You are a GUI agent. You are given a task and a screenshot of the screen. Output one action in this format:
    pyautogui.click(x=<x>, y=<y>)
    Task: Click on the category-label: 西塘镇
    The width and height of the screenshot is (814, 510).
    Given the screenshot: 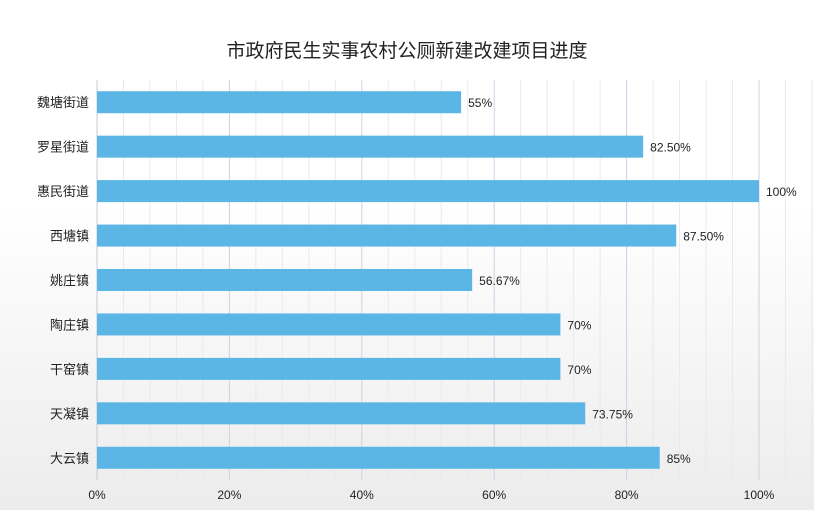 What is the action you would take?
    pyautogui.click(x=69, y=237)
    